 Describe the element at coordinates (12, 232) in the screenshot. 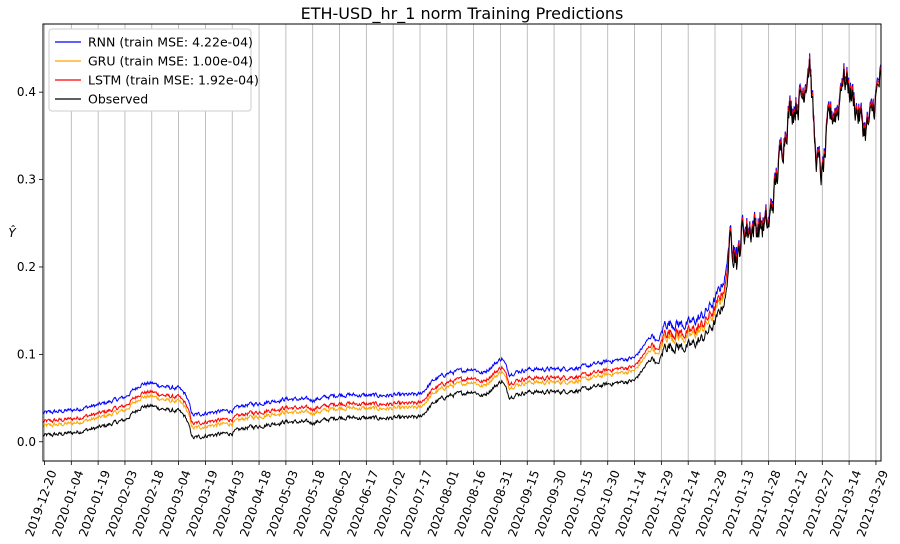

I see `y-axis-label: Ŷ` at that location.